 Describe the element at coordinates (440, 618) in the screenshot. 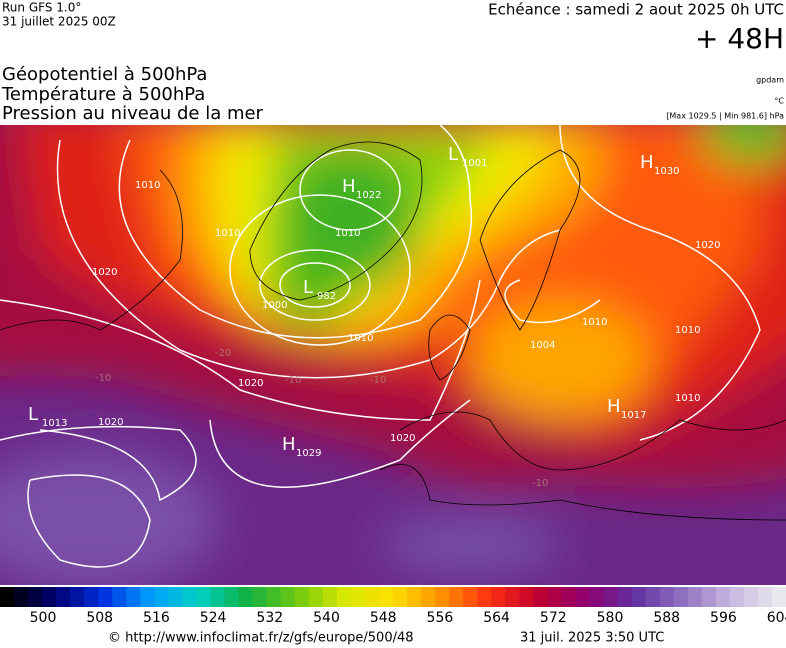

I see `colorbar-label: 556` at that location.